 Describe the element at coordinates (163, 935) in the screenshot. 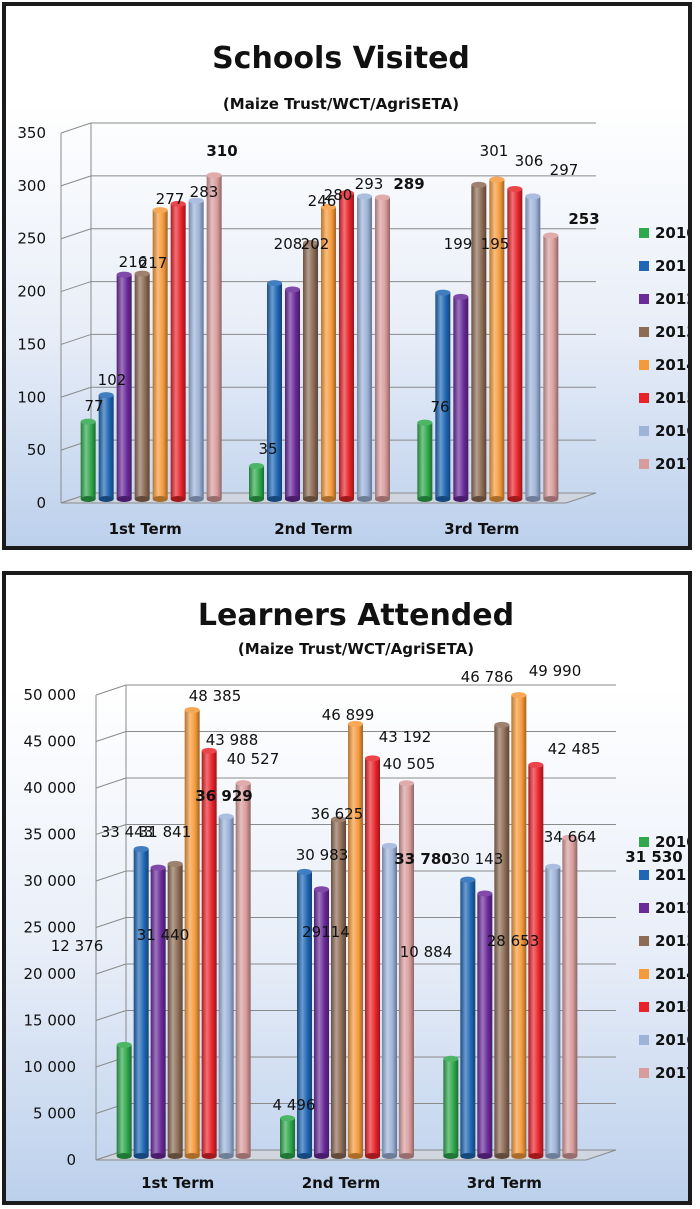

I see `data-label-2012-1: 31 440` at that location.